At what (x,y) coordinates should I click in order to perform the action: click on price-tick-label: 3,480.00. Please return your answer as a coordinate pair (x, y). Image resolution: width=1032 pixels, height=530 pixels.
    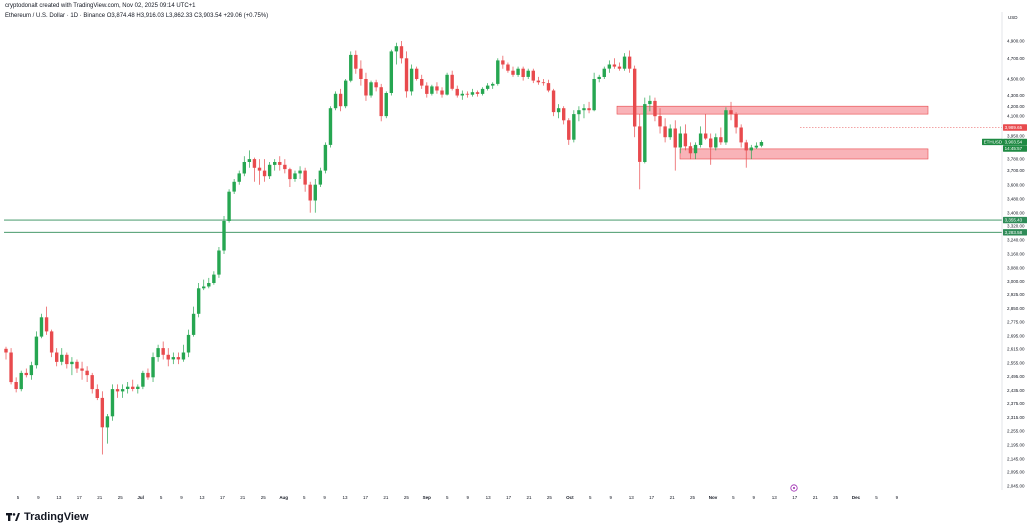
    Looking at the image, I should click on (1016, 198).